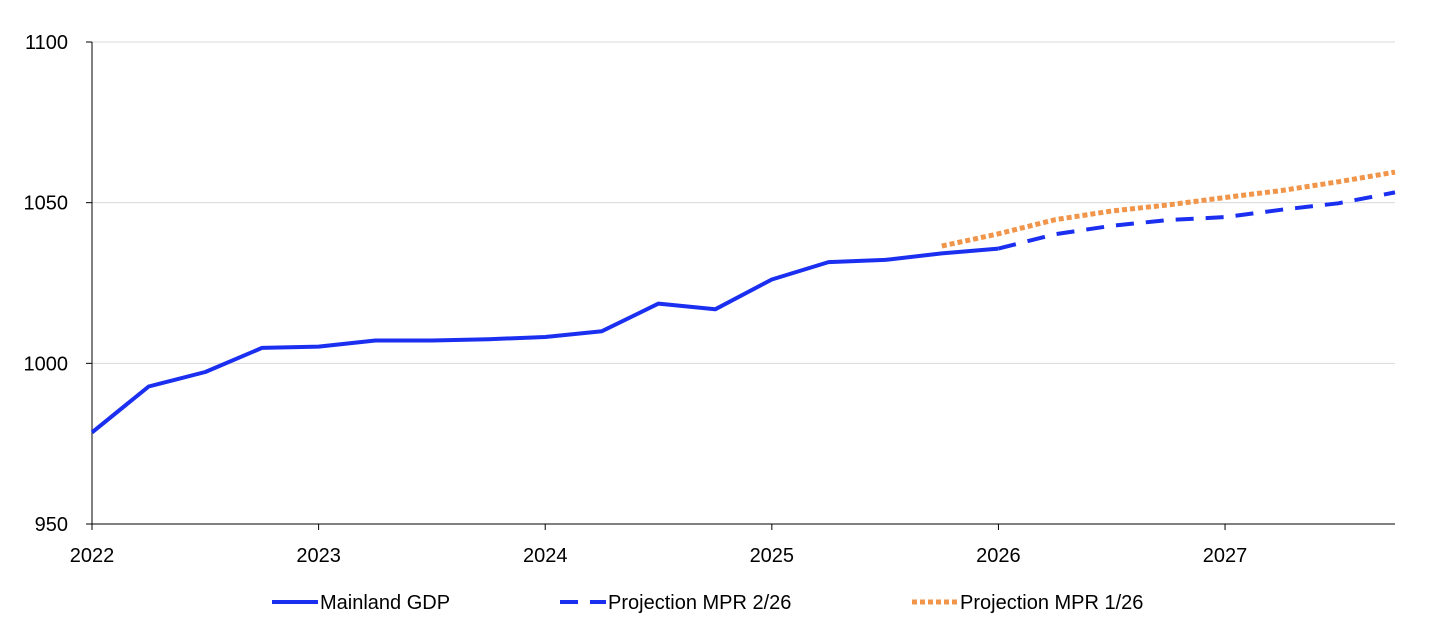  What do you see at coordinates (46, 364) in the screenshot?
I see `y-tick-label-1000: 1000` at bounding box center [46, 364].